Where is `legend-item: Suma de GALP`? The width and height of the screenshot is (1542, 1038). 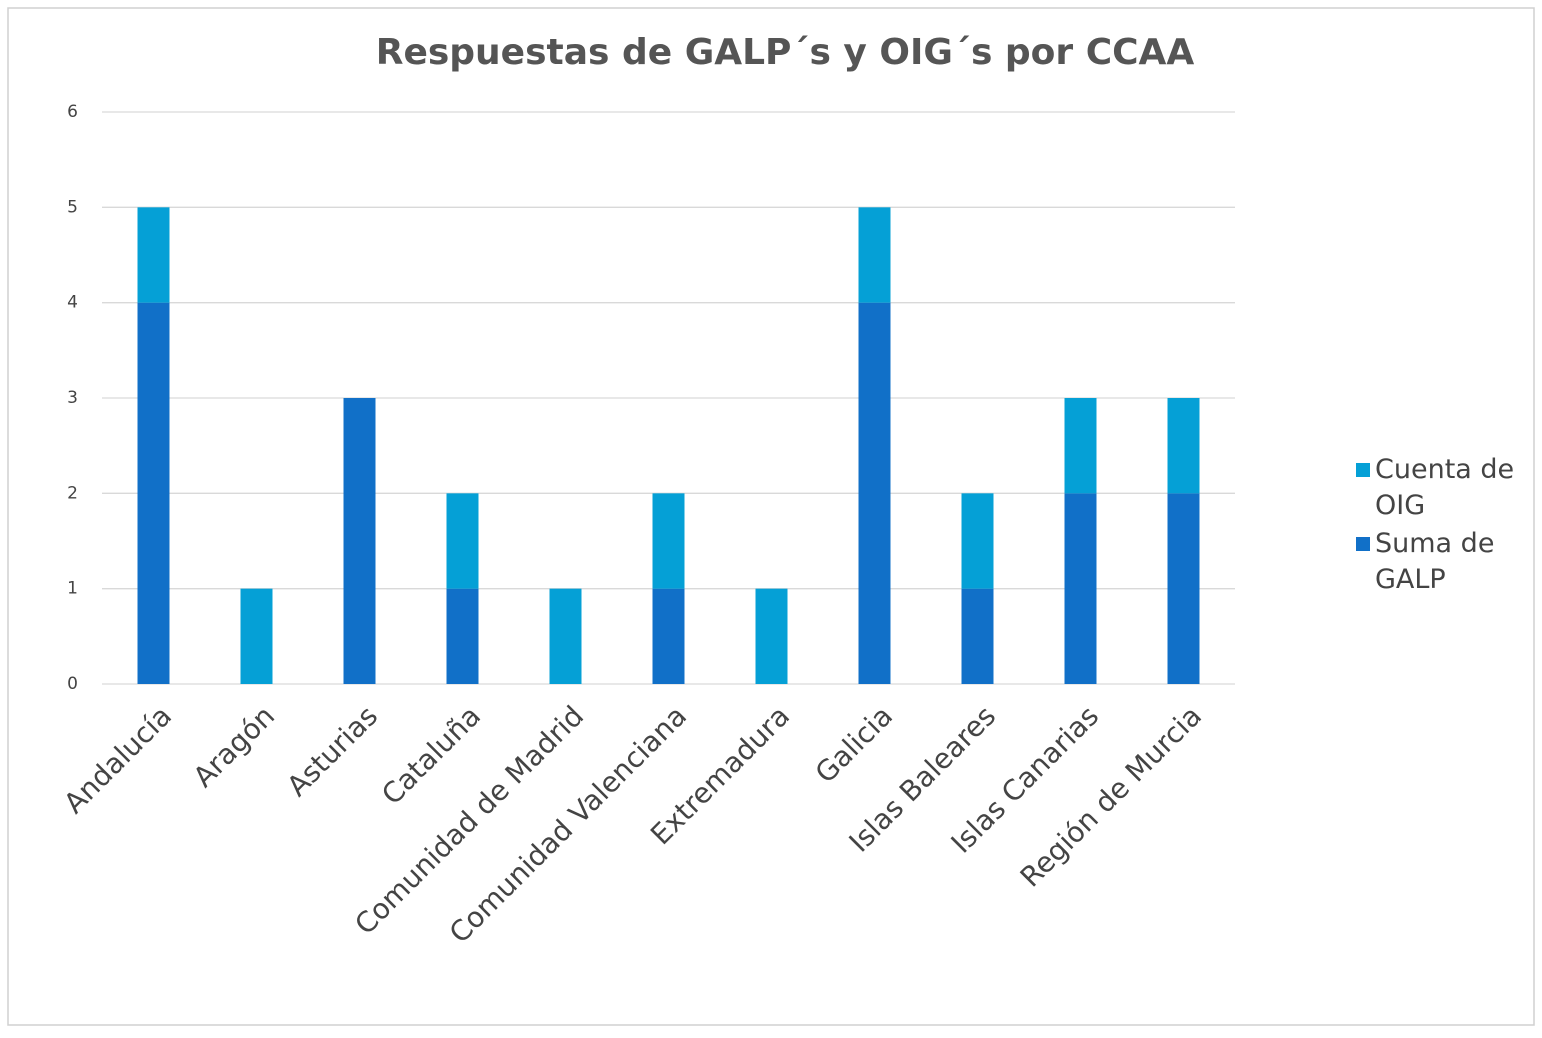
legend-item: Suma de GALP is located at coordinates (1446, 562).